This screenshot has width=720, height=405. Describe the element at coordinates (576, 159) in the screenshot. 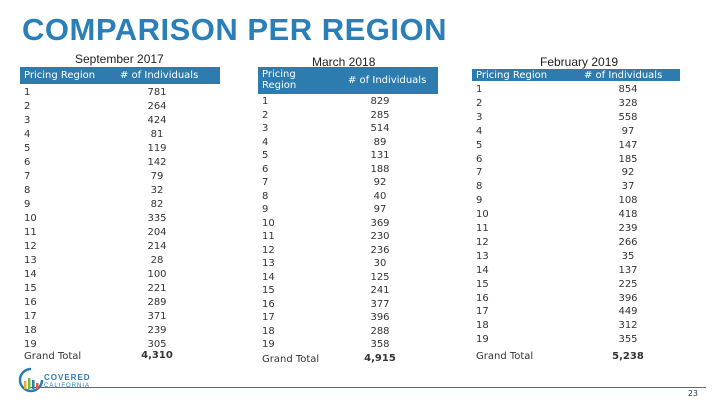

I see `table-row: 6 185` at that location.